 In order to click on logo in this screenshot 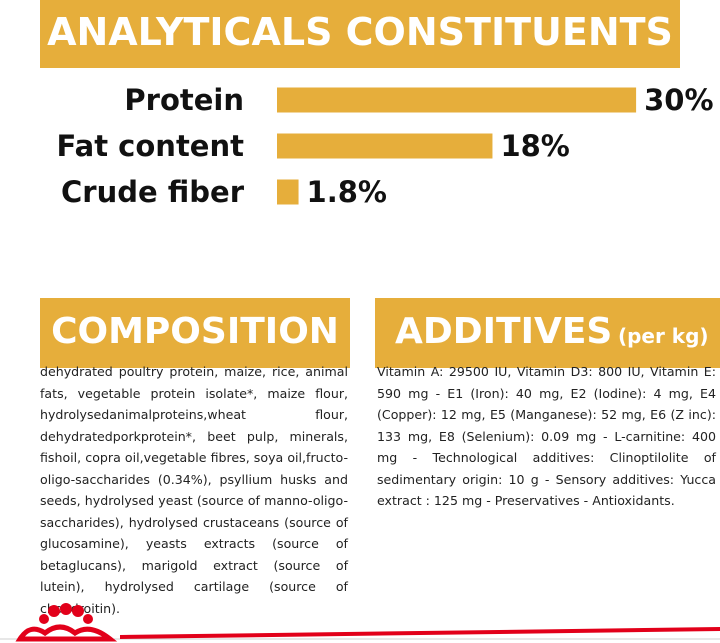, I will do `click(66, 622)`.